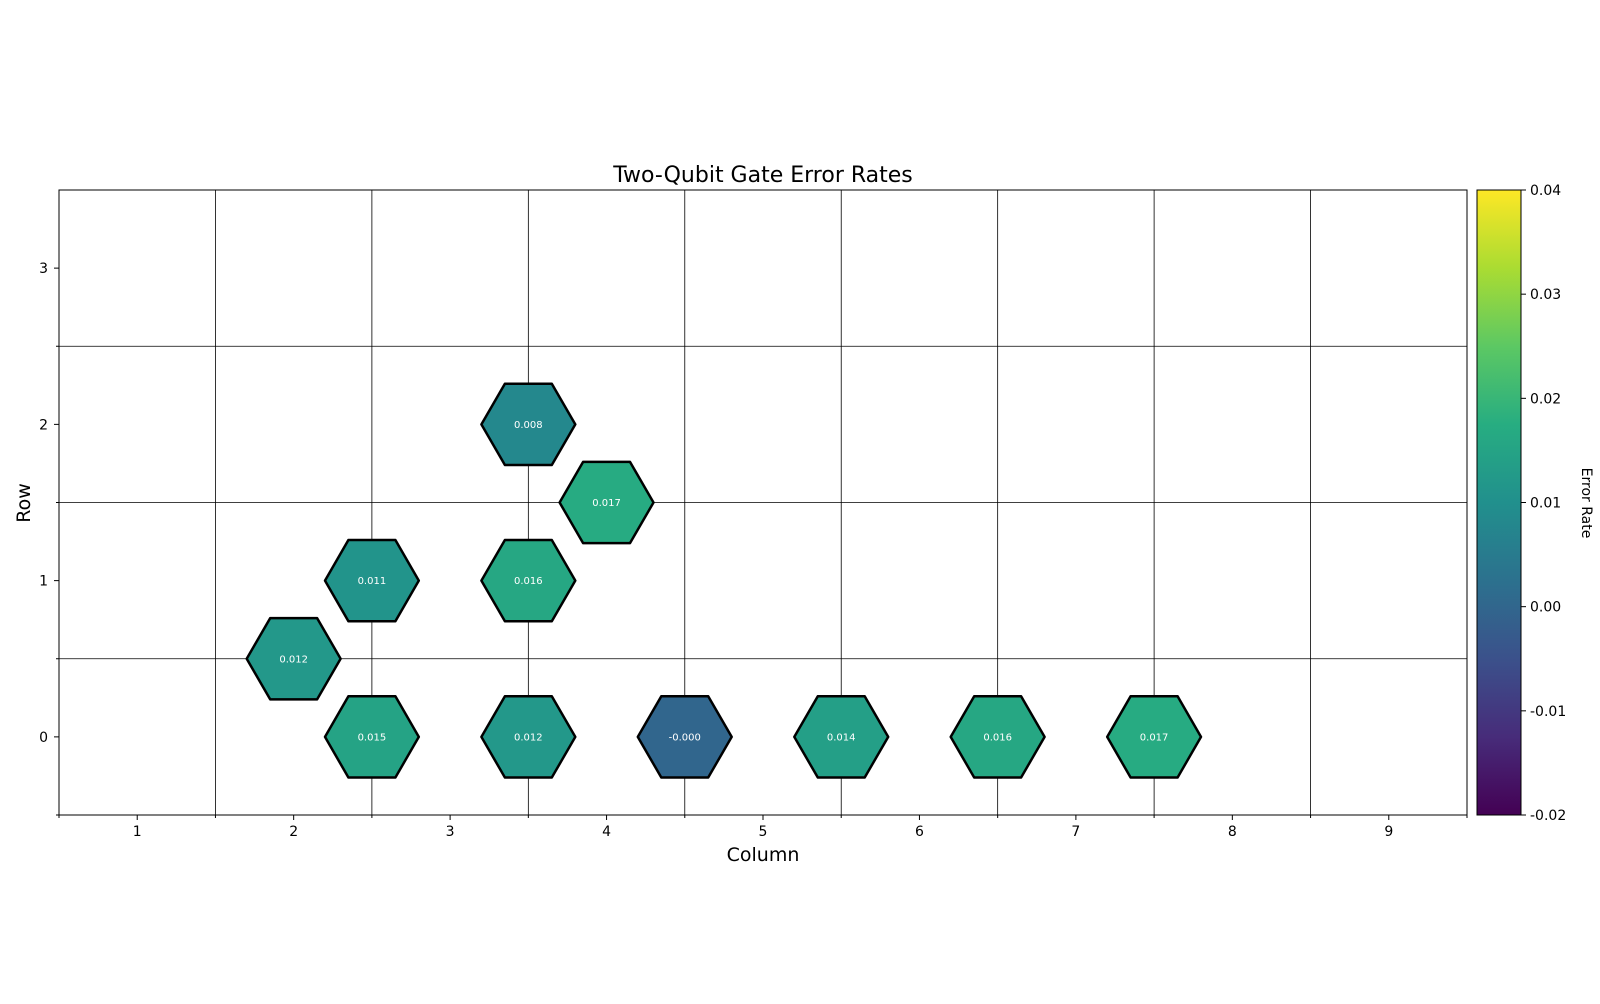 This screenshot has height=1004, width=1600. What do you see at coordinates (763, 855) in the screenshot?
I see `x-axis-label: Column` at bounding box center [763, 855].